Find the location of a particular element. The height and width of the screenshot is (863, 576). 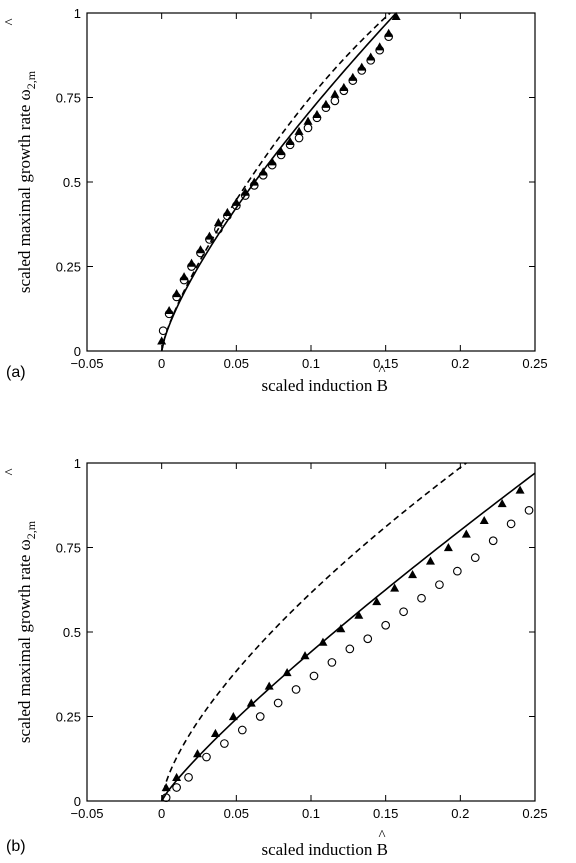

svg-text:scaled maximal growth rate ω2,: scaled maximal growth rate ω2,m is located at coordinates (26, 181).